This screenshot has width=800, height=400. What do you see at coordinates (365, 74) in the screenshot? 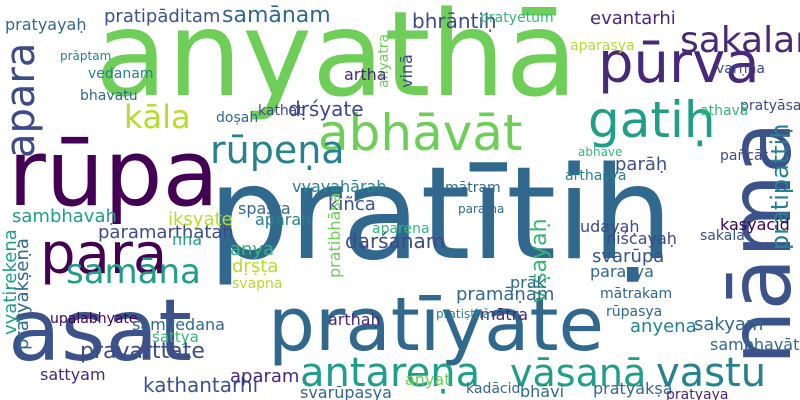
I see `word: artha` at bounding box center [365, 74].